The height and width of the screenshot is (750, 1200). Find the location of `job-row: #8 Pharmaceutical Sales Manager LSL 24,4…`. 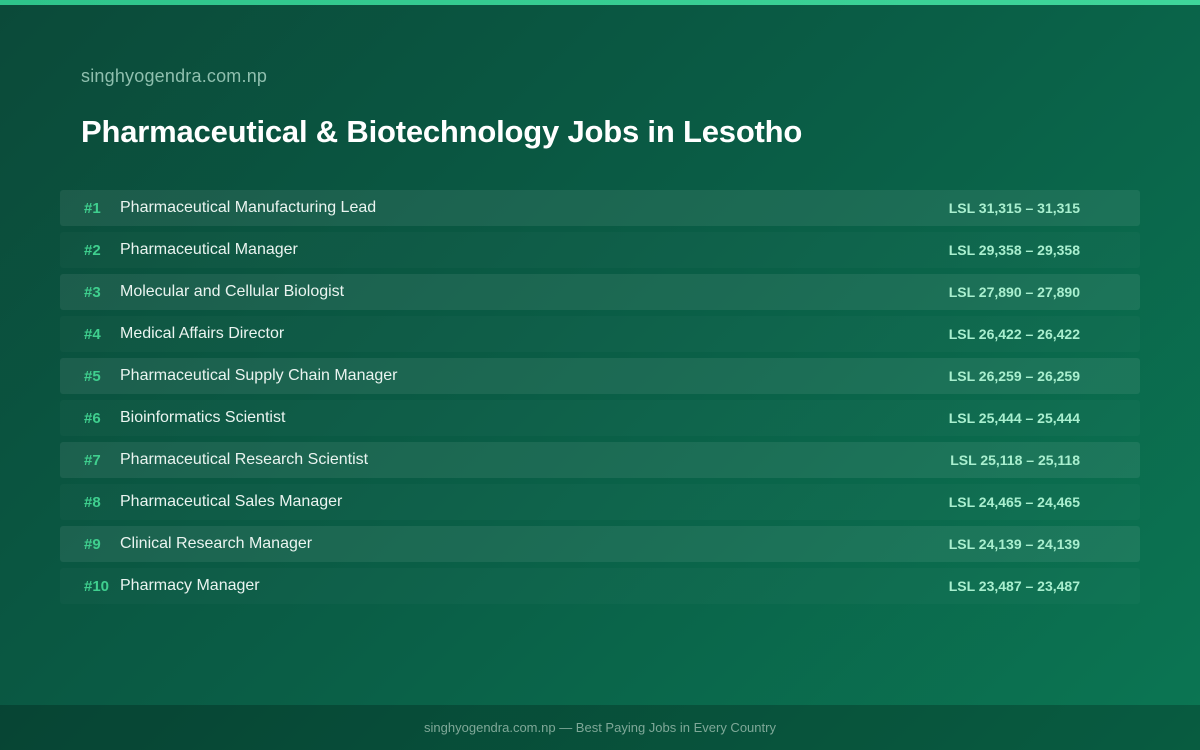

job-row: #8 Pharmaceutical Sales Manager LSL 24,4… is located at coordinates (600, 502).